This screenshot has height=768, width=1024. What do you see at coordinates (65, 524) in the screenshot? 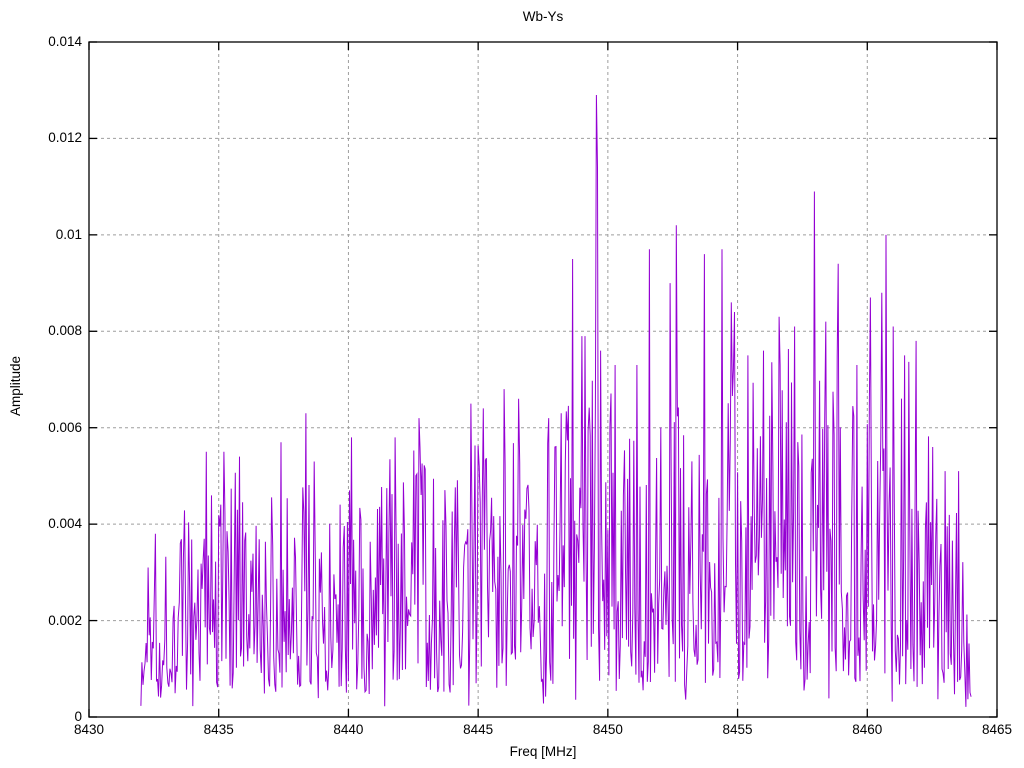
I see `y-tick-label: 0.004` at bounding box center [65, 524].